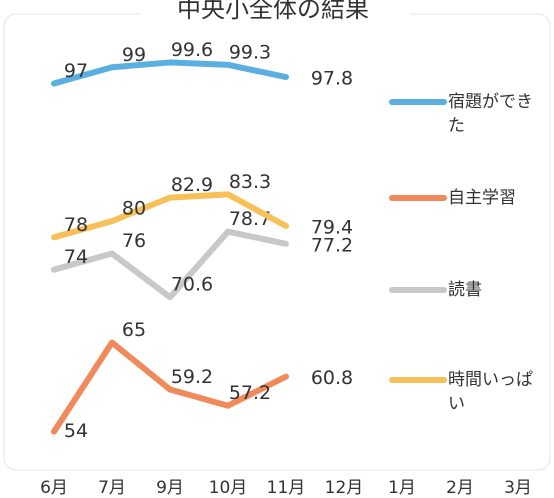  What do you see at coordinates (482, 198) in the screenshot?
I see `legend-label: 自主学習` at bounding box center [482, 198].